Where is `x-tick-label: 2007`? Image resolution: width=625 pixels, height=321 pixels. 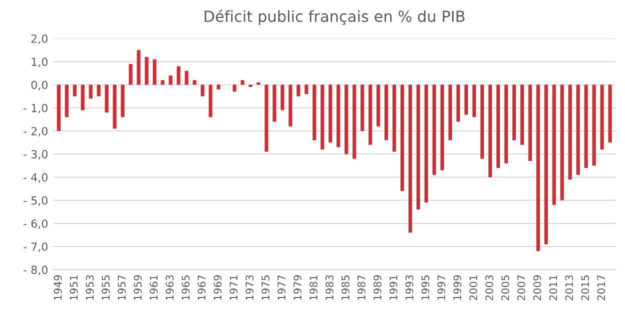 x-tick-label: 2007 is located at coordinates (521, 287).